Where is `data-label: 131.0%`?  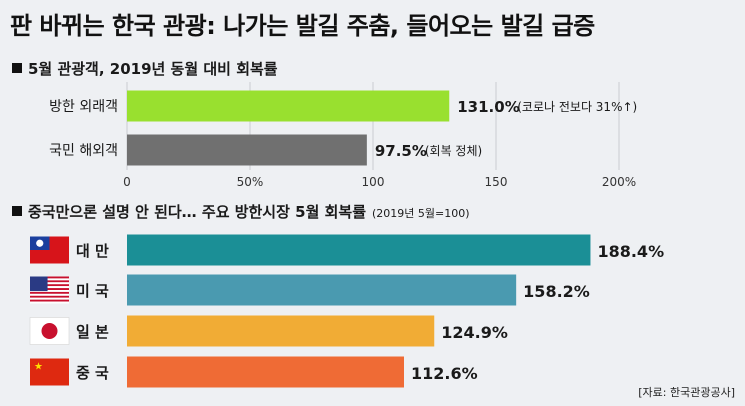 data-label: 131.0% is located at coordinates (488, 107).